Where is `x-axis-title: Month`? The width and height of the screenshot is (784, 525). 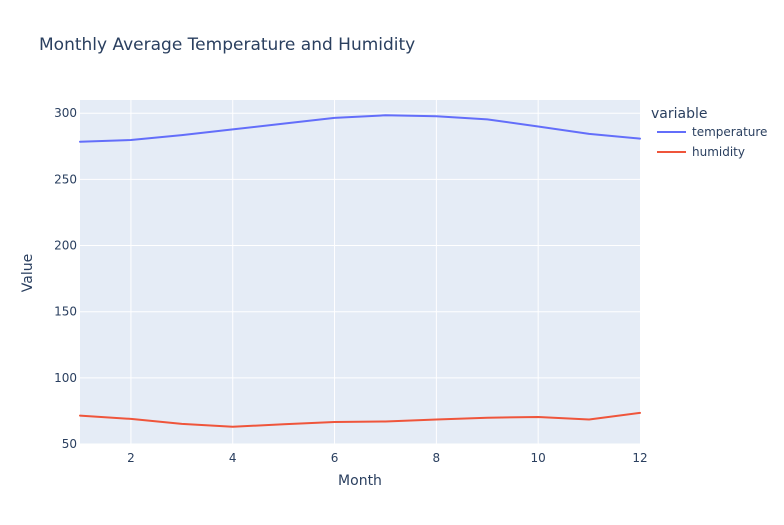
x-axis-title: Month is located at coordinates (360, 481).